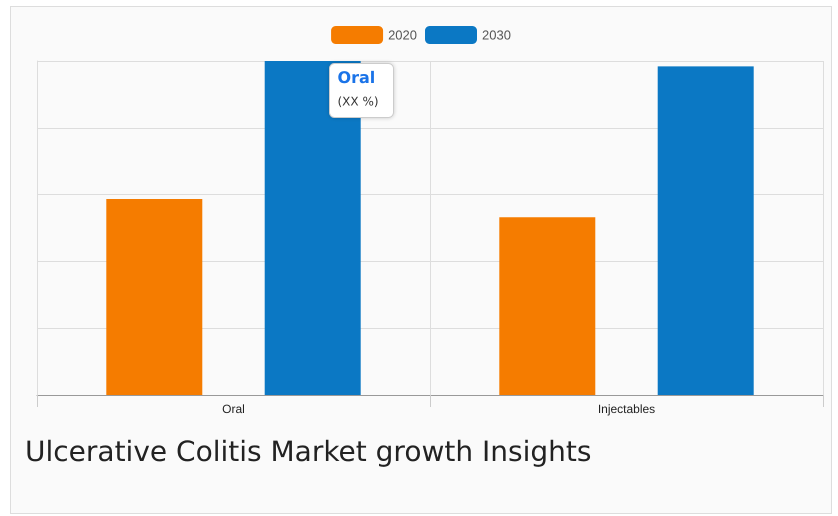 The height and width of the screenshot is (516, 838). I want to click on legend-label: 2020, so click(402, 35).